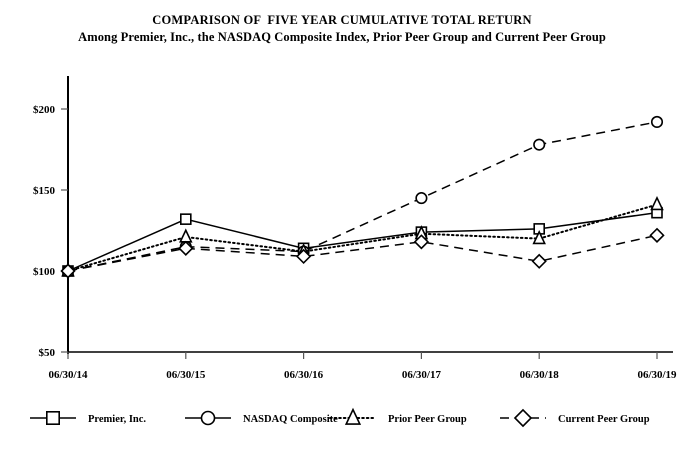 The height and width of the screenshot is (453, 684). I want to click on x-tick-label: 06/30/18, so click(540, 375).